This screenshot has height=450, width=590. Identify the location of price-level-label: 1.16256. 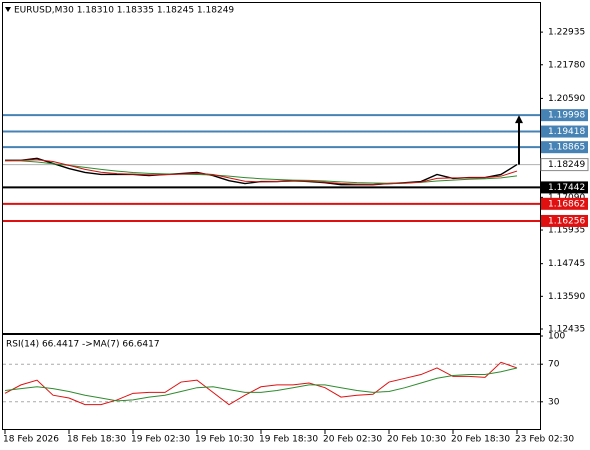
(566, 221).